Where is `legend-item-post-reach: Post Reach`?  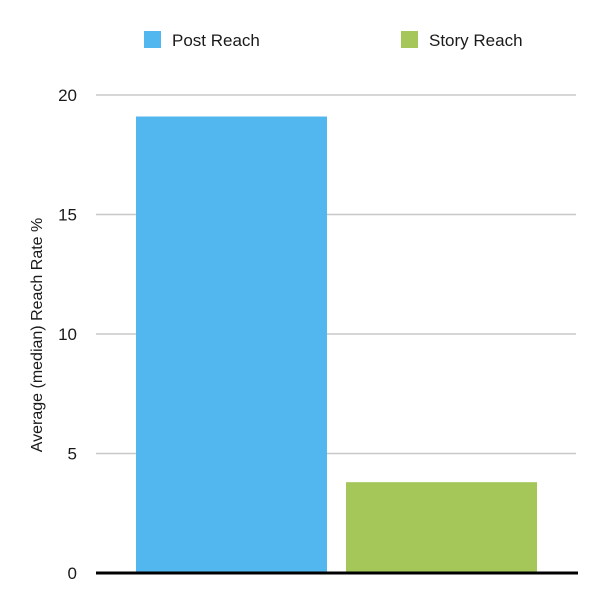 legend-item-post-reach: Post Reach is located at coordinates (202, 40).